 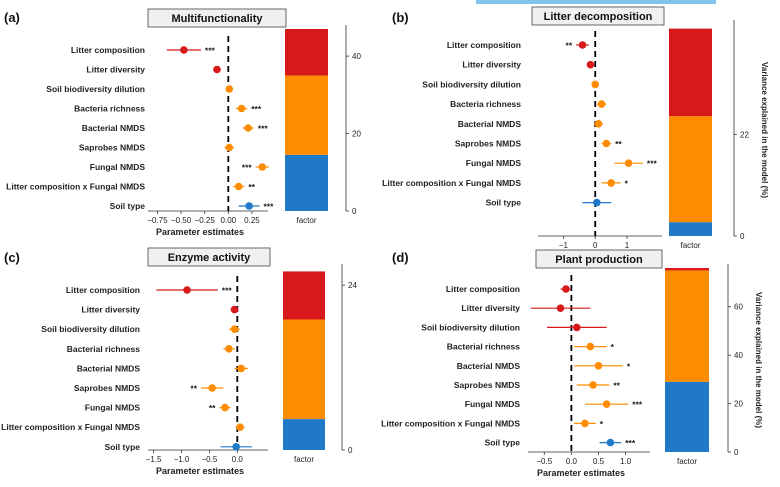 I want to click on x-tick-label: −0.5, so click(x=544, y=461).